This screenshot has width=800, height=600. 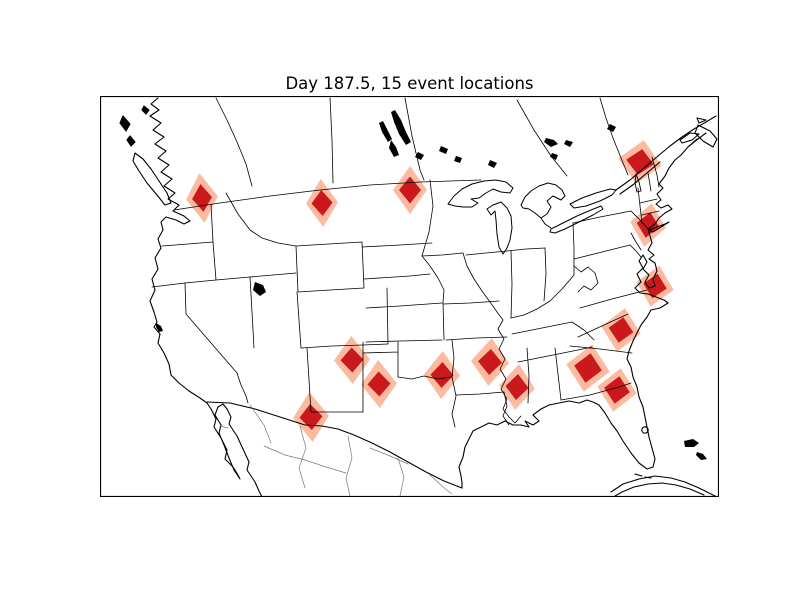 What do you see at coordinates (542, 328) in the screenshot?
I see `ky-tn-border` at bounding box center [542, 328].